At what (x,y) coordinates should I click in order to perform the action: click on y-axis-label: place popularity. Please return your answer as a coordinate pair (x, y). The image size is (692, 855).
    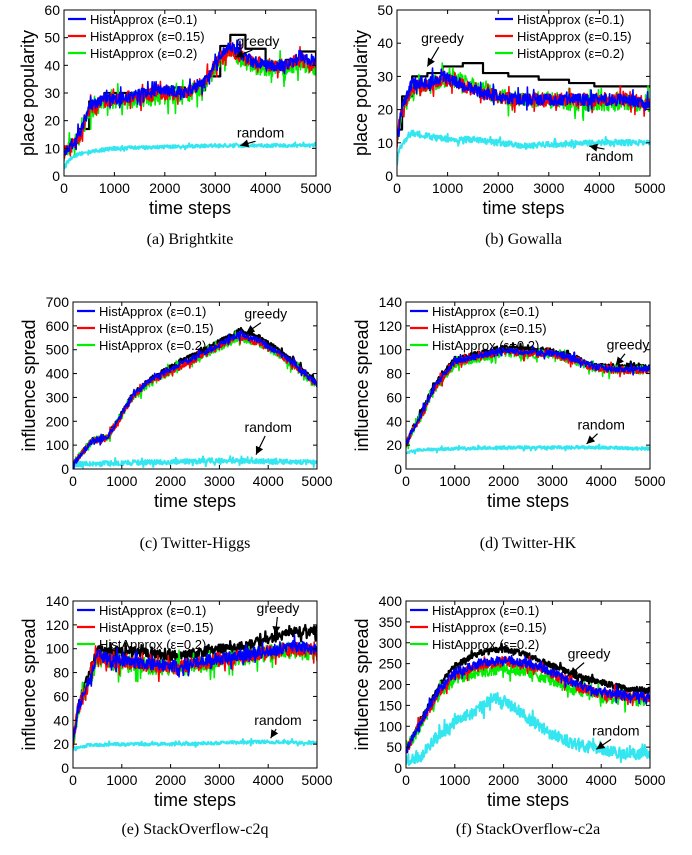
    Looking at the image, I should click on (361, 93).